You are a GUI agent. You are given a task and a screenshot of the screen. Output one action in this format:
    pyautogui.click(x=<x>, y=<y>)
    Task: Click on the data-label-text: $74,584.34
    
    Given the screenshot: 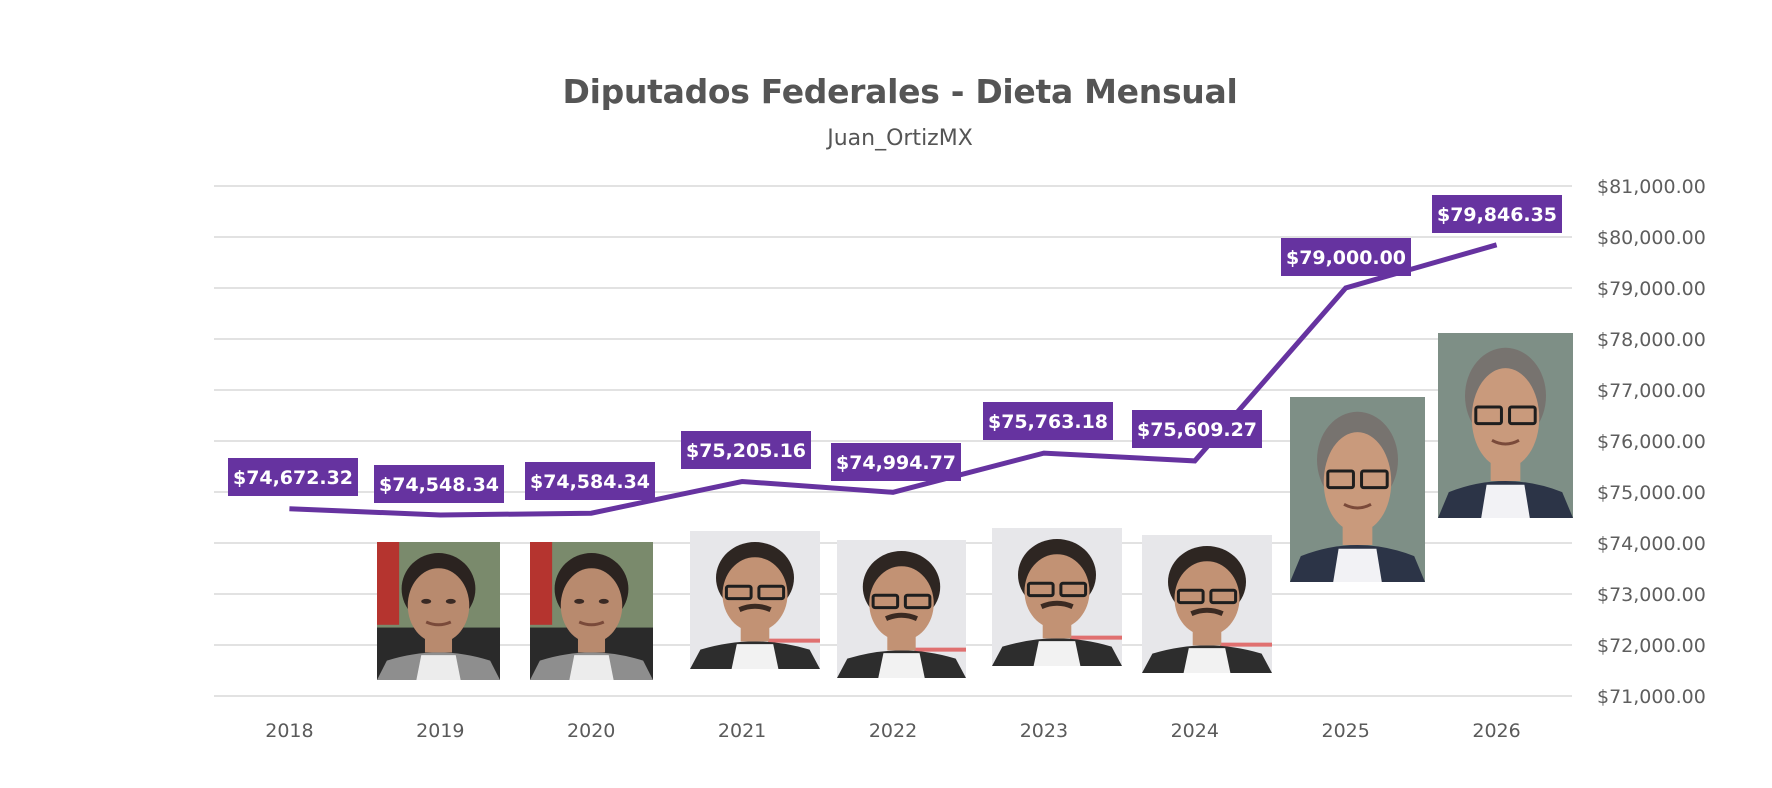 What is the action you would take?
    pyautogui.click(x=590, y=482)
    